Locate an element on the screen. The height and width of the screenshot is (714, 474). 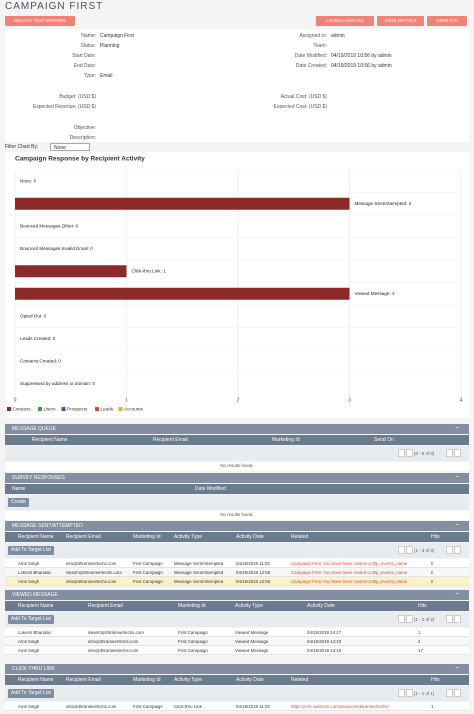
bar is located at coordinates (71, 271).